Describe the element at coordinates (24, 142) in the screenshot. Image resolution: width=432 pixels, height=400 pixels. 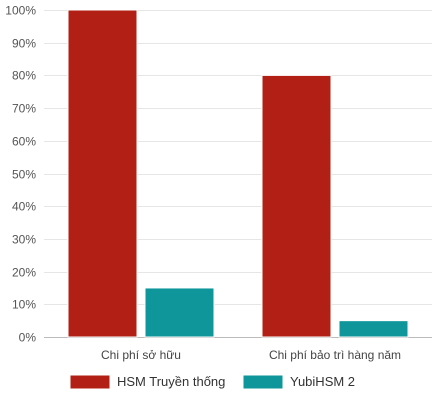
I see `y-tick-label: 60%` at that location.